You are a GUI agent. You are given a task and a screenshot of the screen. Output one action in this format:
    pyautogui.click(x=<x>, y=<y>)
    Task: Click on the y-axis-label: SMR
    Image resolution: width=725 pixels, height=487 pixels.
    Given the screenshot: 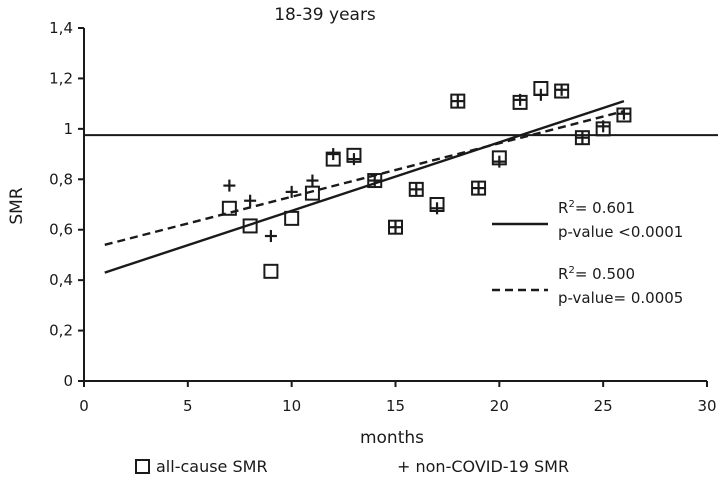 What is the action you would take?
    pyautogui.click(x=17, y=205)
    